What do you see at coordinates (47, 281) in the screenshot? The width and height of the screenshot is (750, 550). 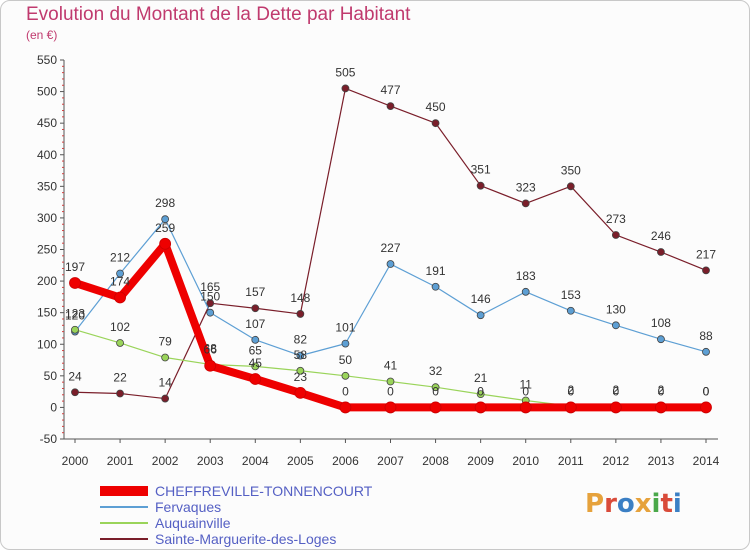 I see `y-tick-label: 200` at bounding box center [47, 281].